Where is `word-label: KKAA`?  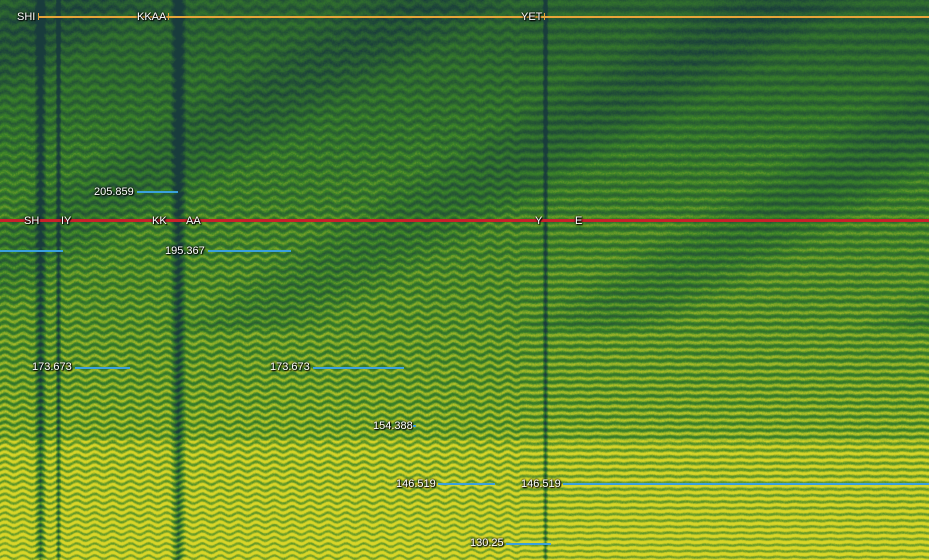 word-label: KKAA is located at coordinates (152, 17).